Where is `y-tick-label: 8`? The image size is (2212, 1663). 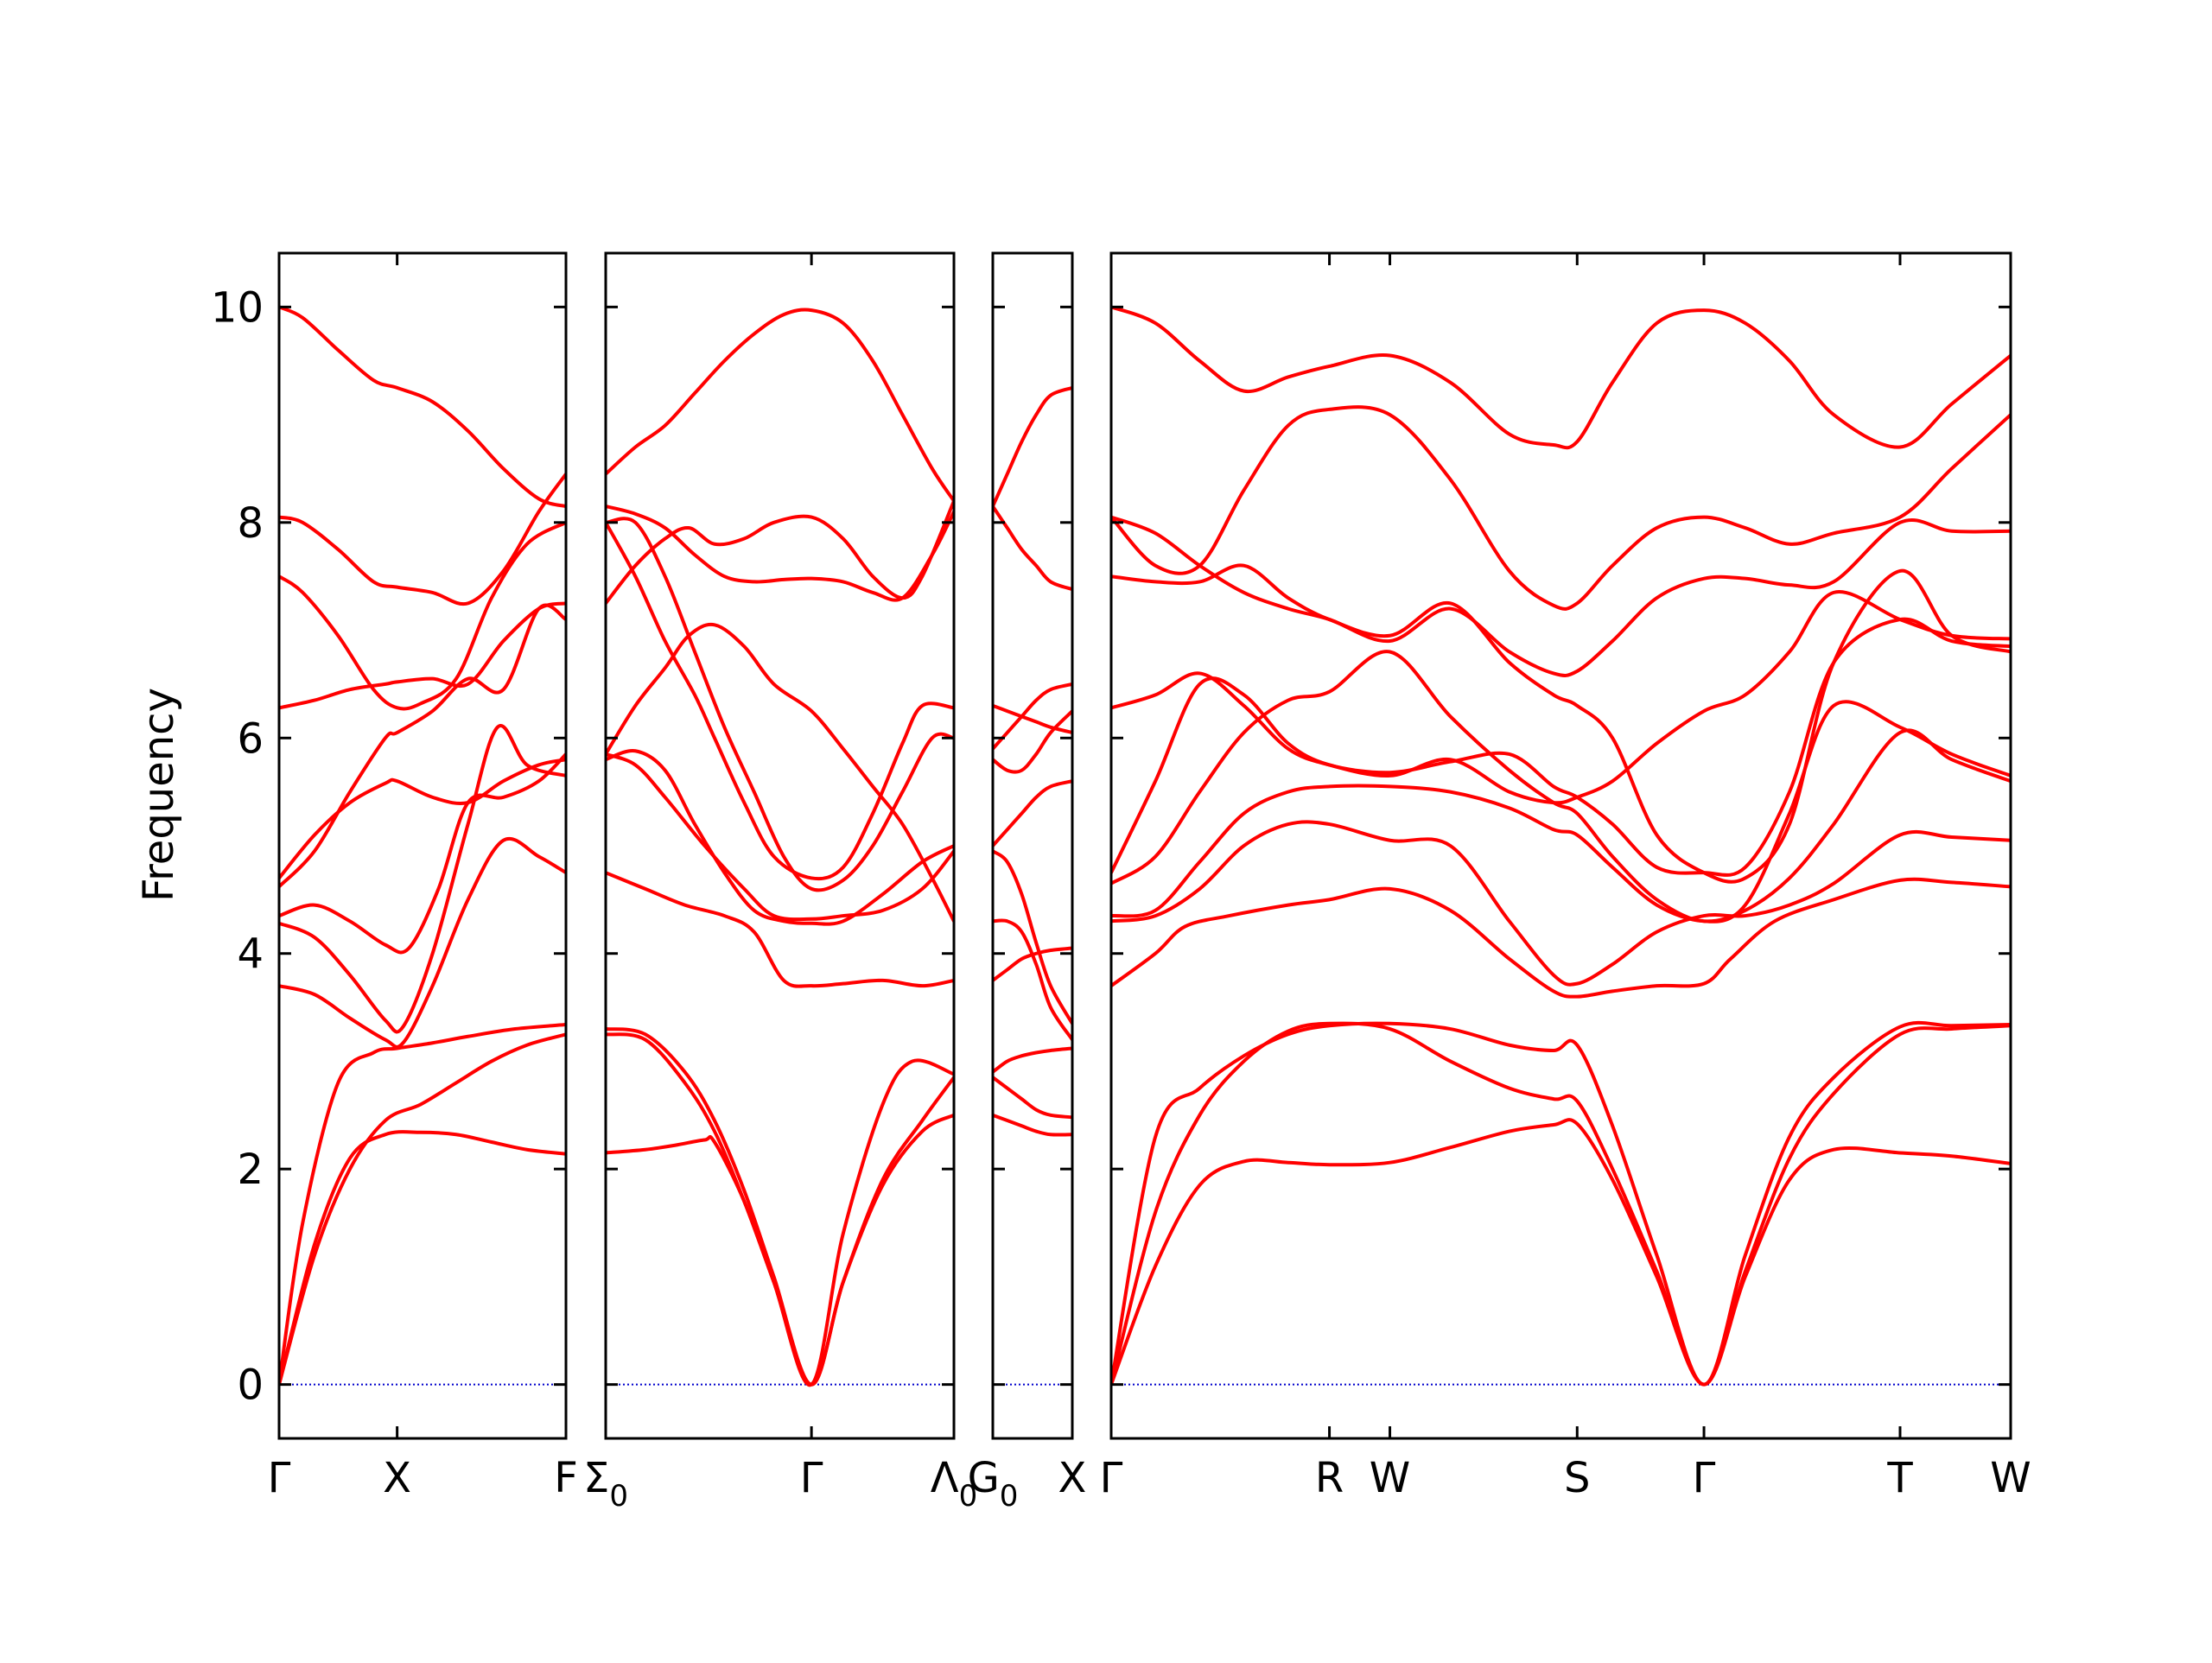 y-tick-label: 8 is located at coordinates (250, 524).